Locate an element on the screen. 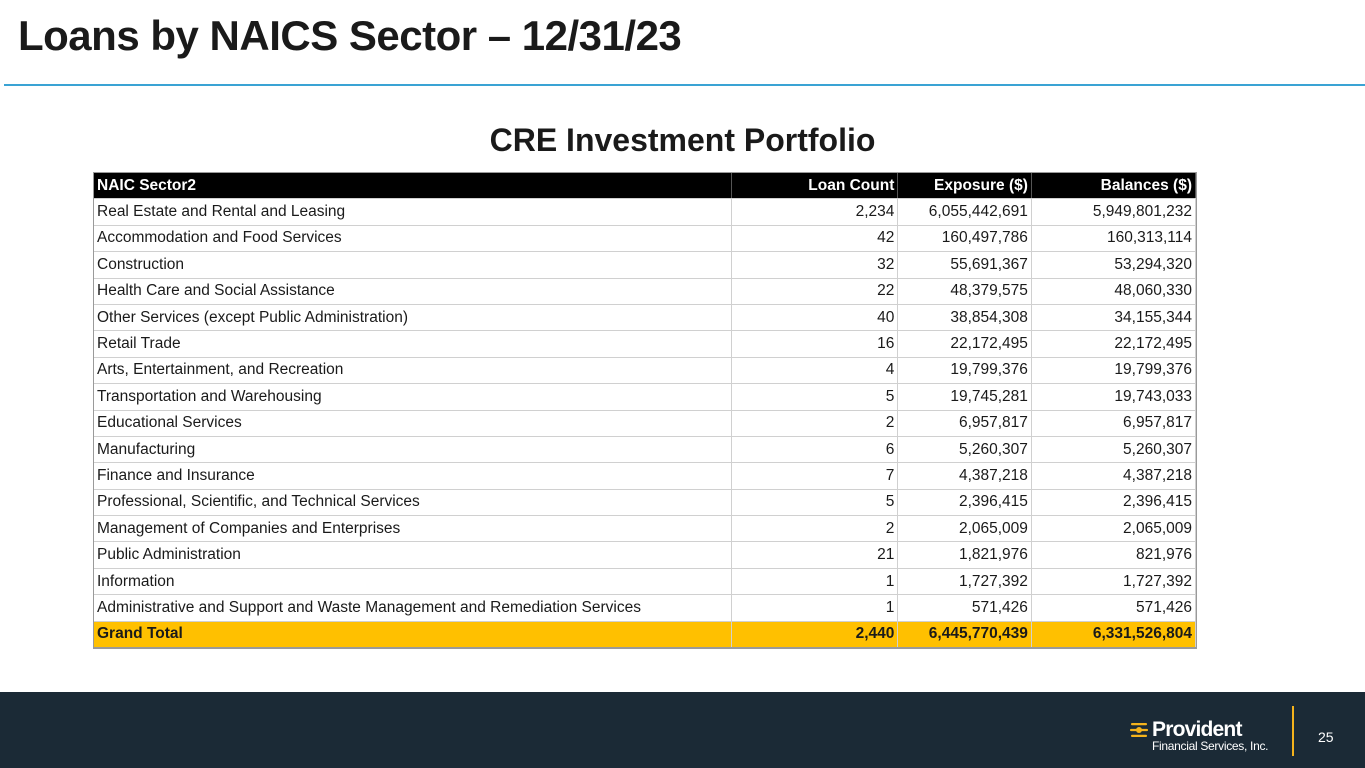  header-loan-count: Loan Count is located at coordinates (815, 186).